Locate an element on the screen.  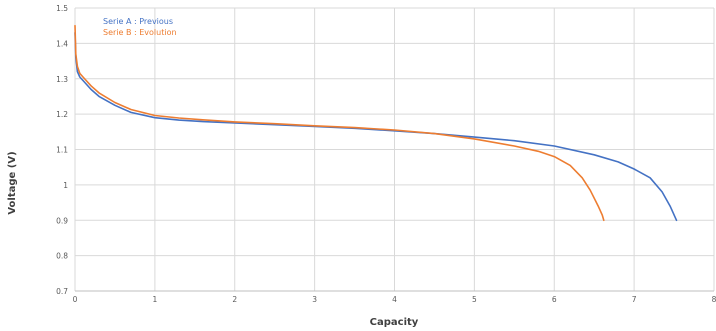
y-tick-label: 1.3 is located at coordinates (62, 79).